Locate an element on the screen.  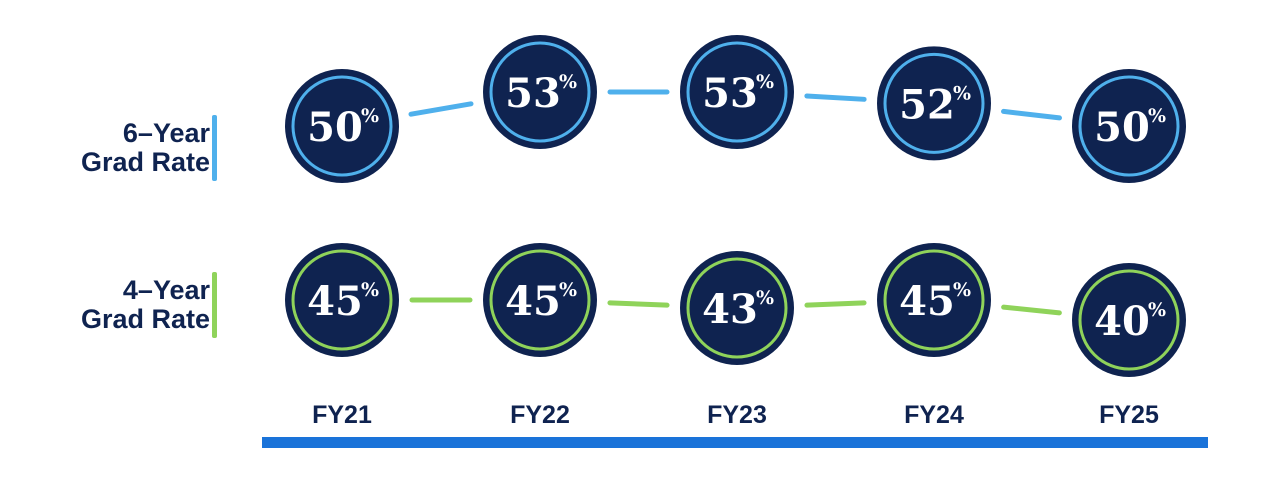
row-accent-bar-4-year is located at coordinates (214, 305).